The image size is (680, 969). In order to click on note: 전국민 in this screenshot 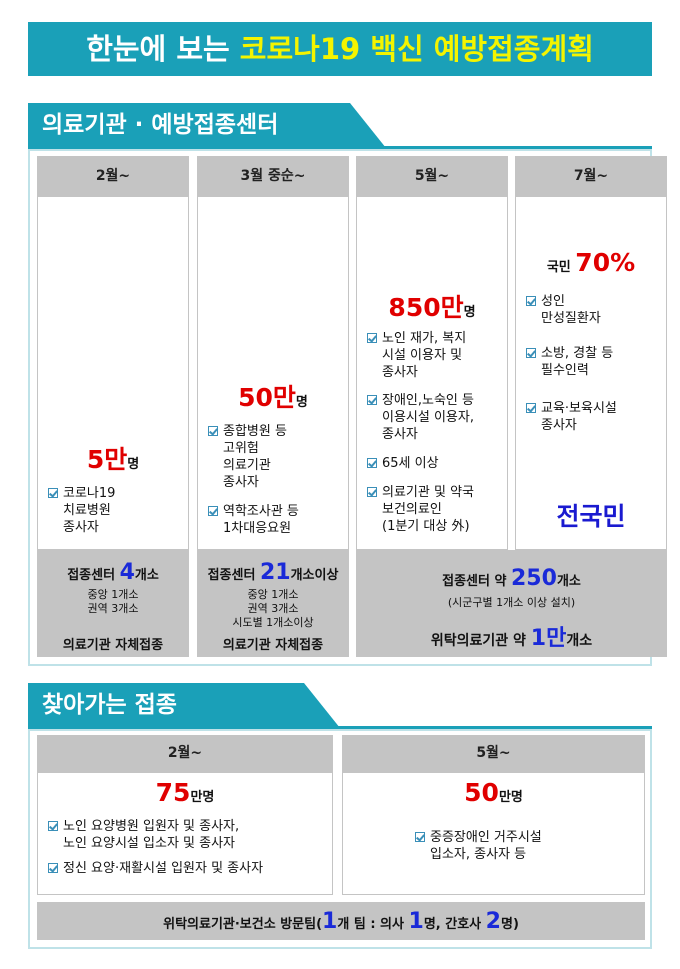, I will do `click(591, 516)`.